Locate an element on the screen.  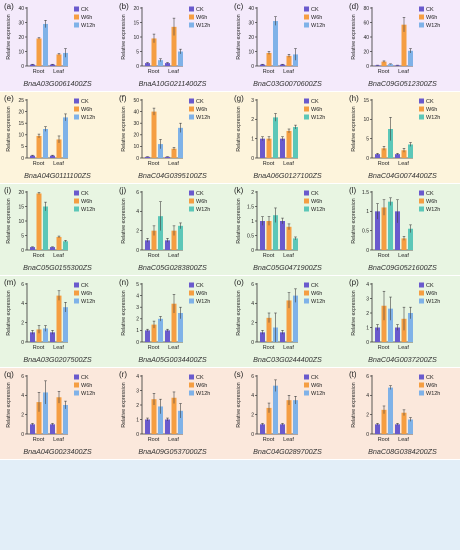
y-tick-label: 3 is located at coordinates (137, 308).